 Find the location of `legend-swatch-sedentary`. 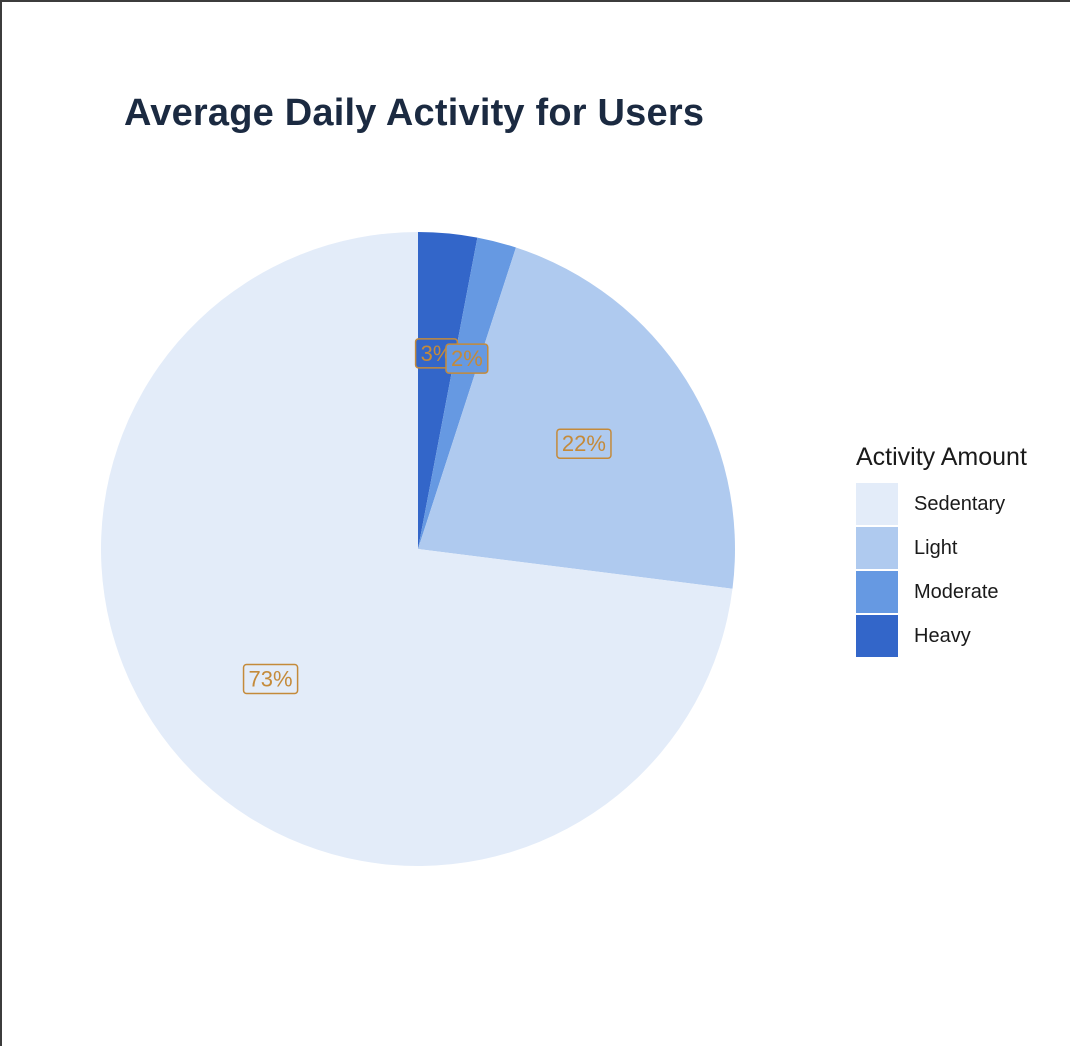

legend-swatch-sedentary is located at coordinates (877, 504).